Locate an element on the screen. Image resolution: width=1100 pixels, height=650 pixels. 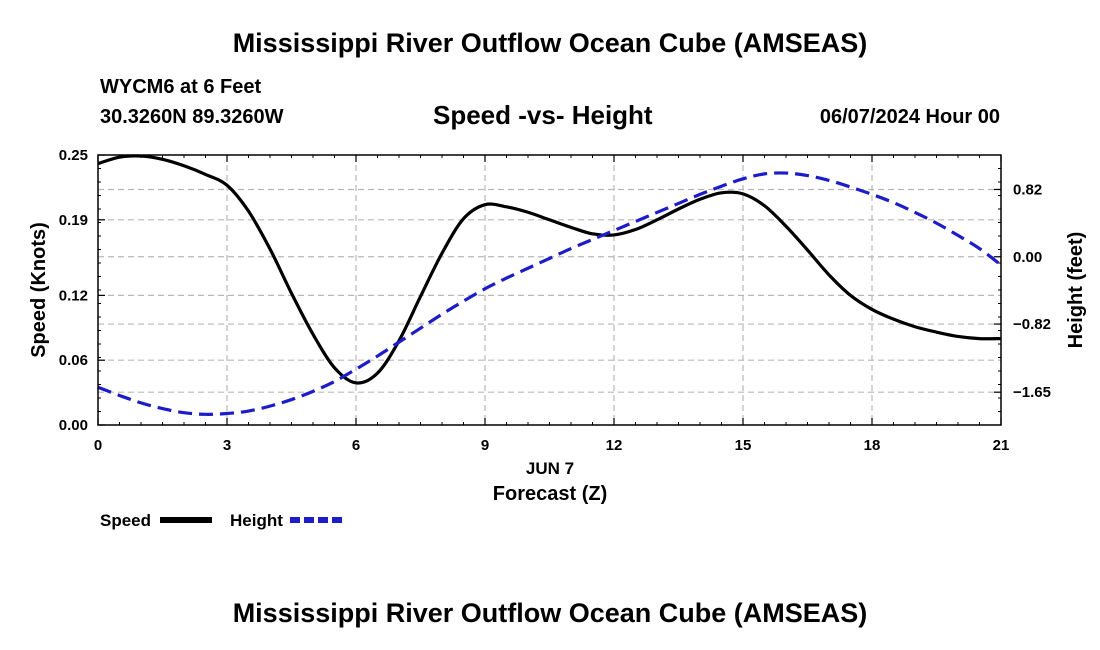
y-tick-label: 0.25 is located at coordinates (73, 155).